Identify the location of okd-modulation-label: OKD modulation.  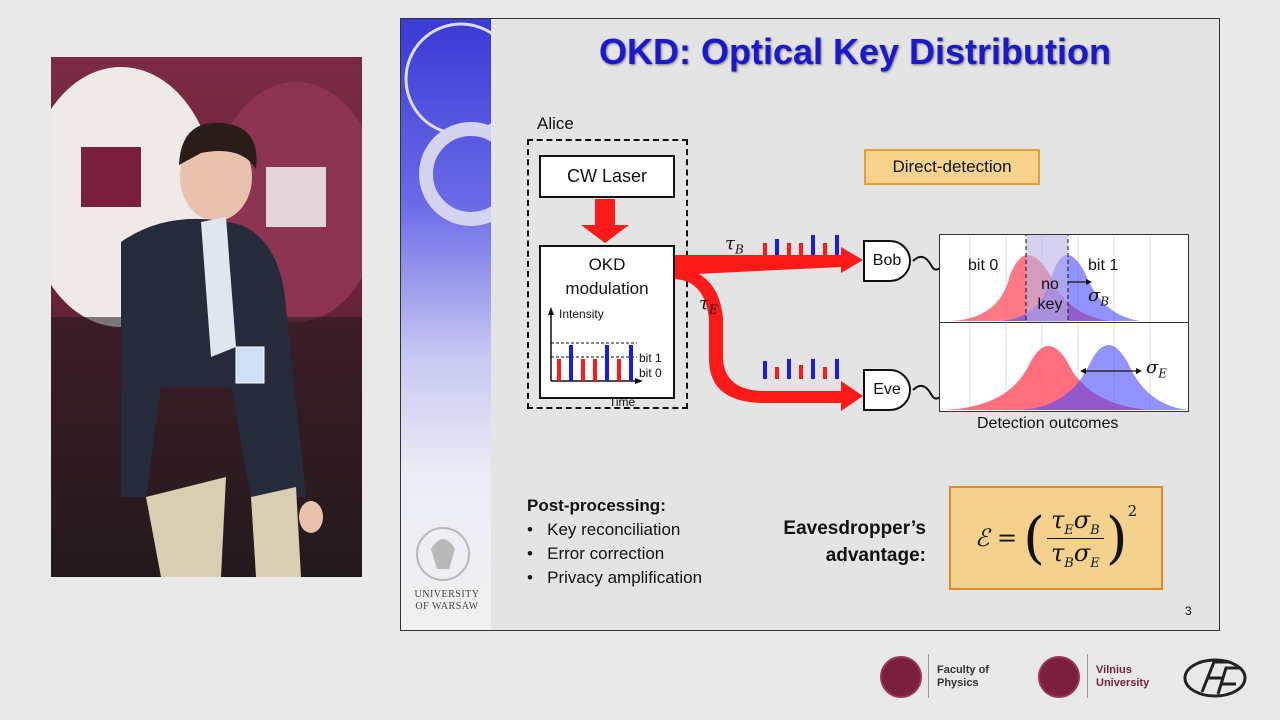
(607, 276).